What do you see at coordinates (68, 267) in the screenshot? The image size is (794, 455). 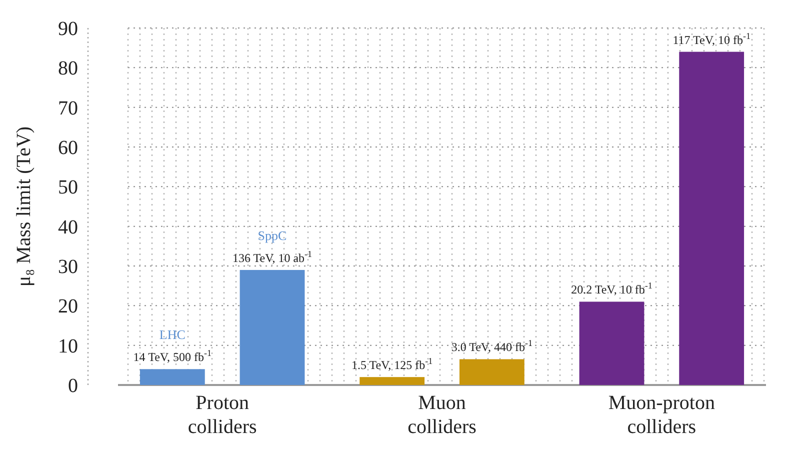 I see `y-tick-label: 30` at bounding box center [68, 267].